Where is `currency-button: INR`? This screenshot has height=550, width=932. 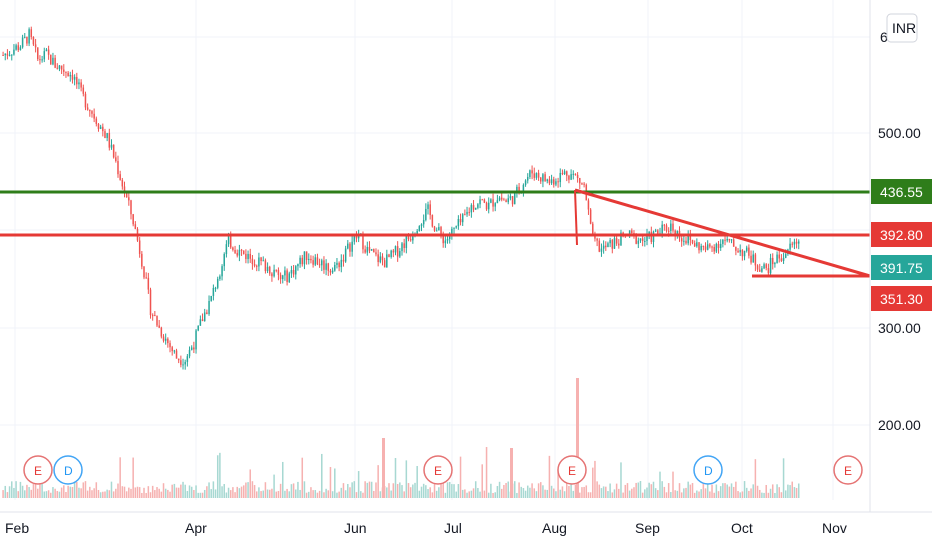 currency-button: INR is located at coordinates (902, 28).